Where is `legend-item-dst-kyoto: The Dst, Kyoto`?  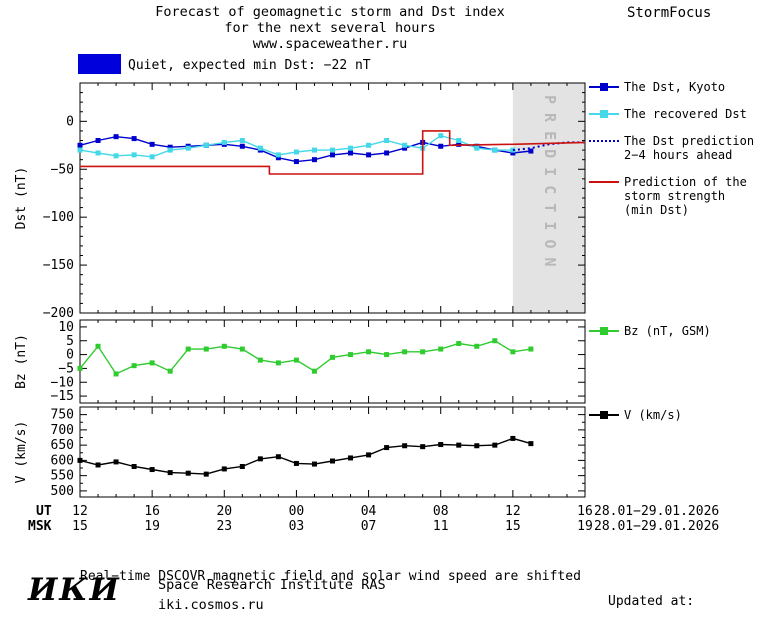
legend-item-dst-kyoto: The Dst, Kyoto is located at coordinates (674, 87).